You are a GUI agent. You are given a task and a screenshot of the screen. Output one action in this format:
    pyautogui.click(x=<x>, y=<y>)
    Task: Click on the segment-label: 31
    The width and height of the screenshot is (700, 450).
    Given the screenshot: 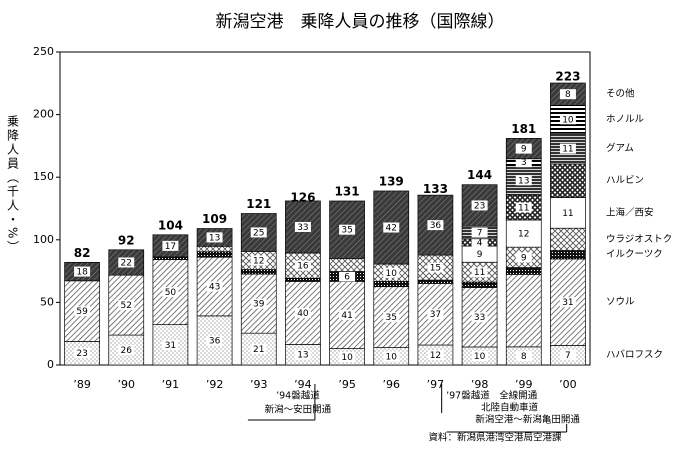 What is the action you would take?
    pyautogui.click(x=170, y=346)
    